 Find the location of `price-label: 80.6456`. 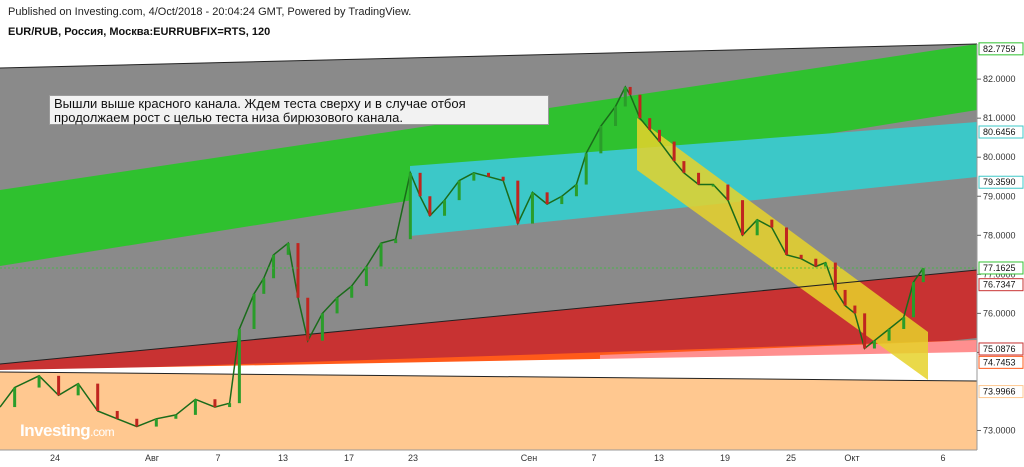

price-label: 80.6456 is located at coordinates (999, 132).